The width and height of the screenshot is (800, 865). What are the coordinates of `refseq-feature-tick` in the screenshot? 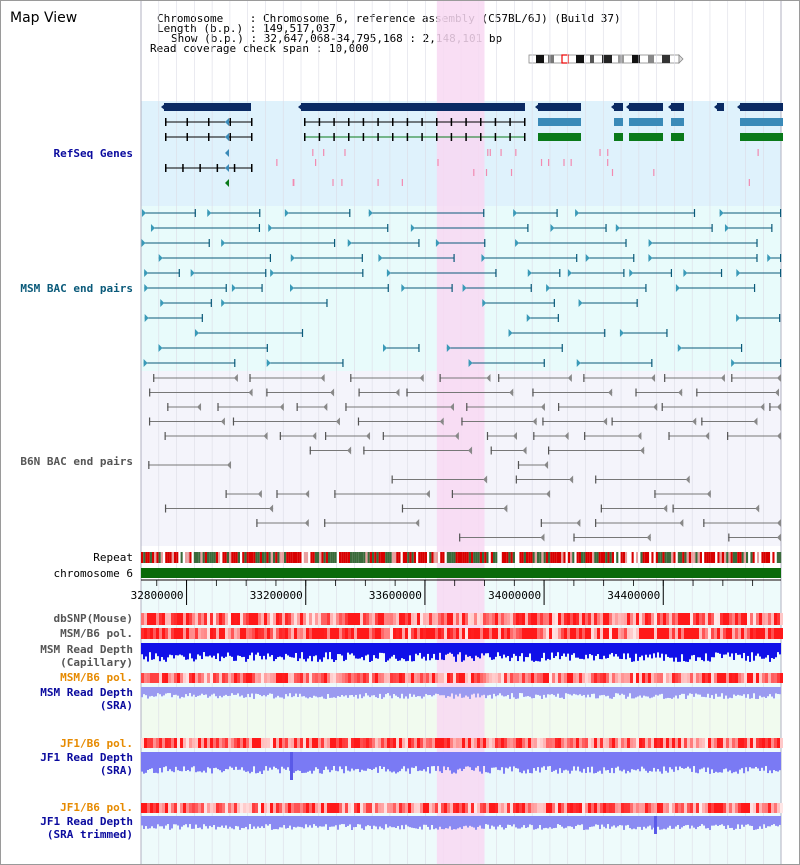 It's located at (277, 162).